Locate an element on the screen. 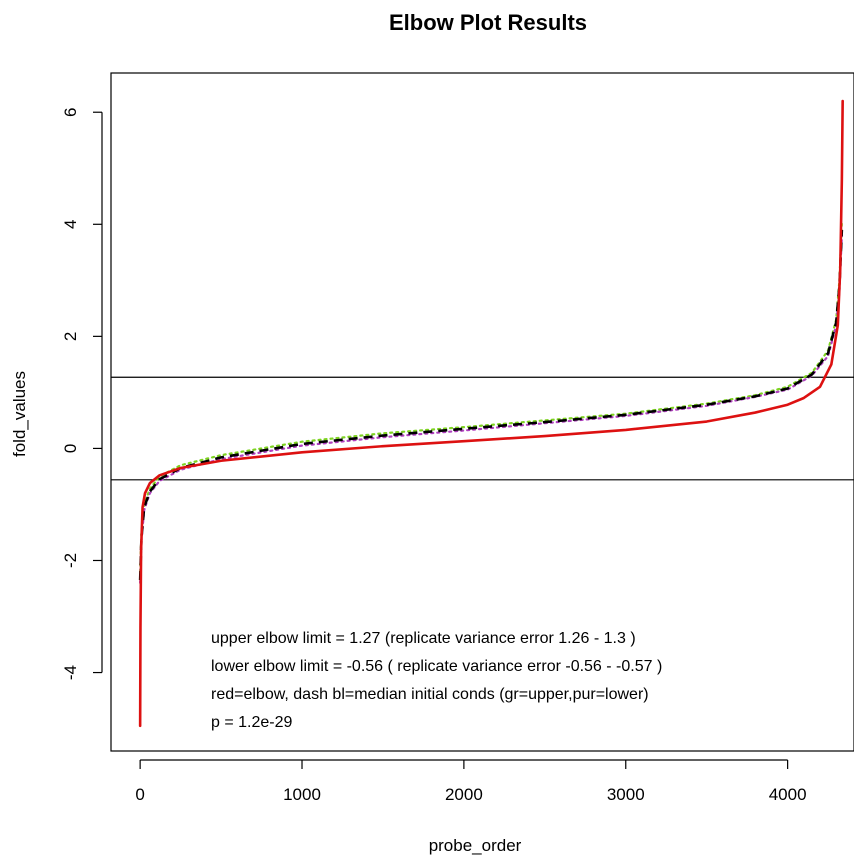 The height and width of the screenshot is (857, 854). y-tick-label: 2 is located at coordinates (70, 336).